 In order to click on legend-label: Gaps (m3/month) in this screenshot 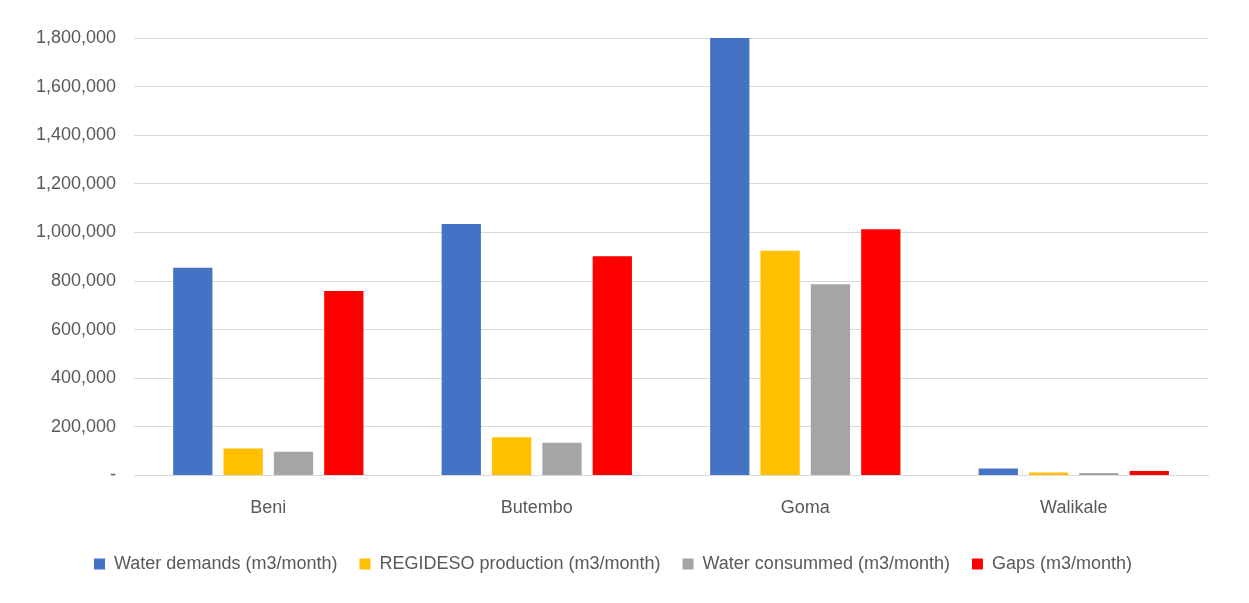, I will do `click(1061, 562)`.